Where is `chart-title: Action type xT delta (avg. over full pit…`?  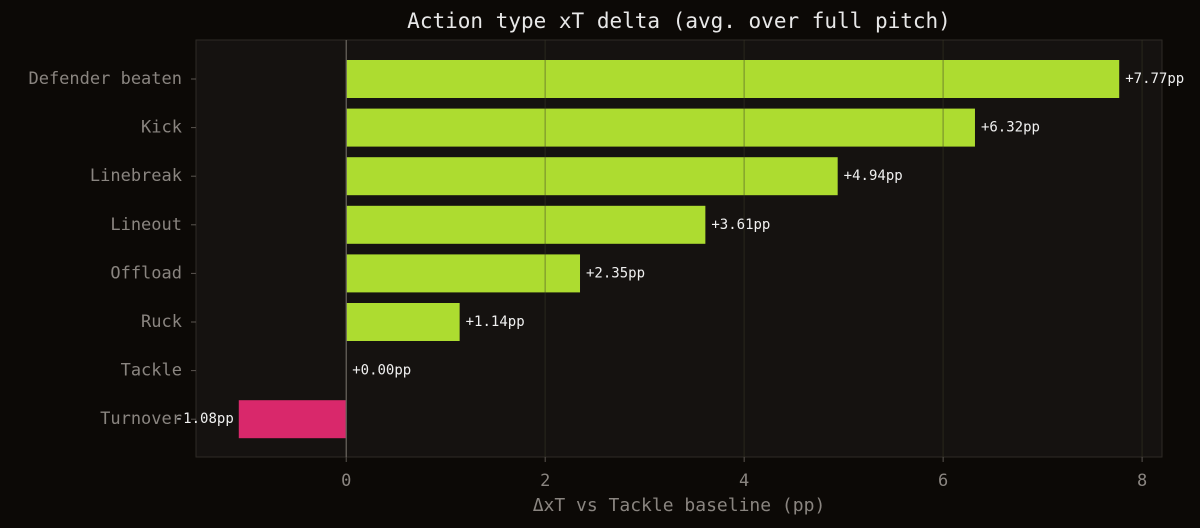
chart-title: Action type xT delta (avg. over full pit… is located at coordinates (679, 21).